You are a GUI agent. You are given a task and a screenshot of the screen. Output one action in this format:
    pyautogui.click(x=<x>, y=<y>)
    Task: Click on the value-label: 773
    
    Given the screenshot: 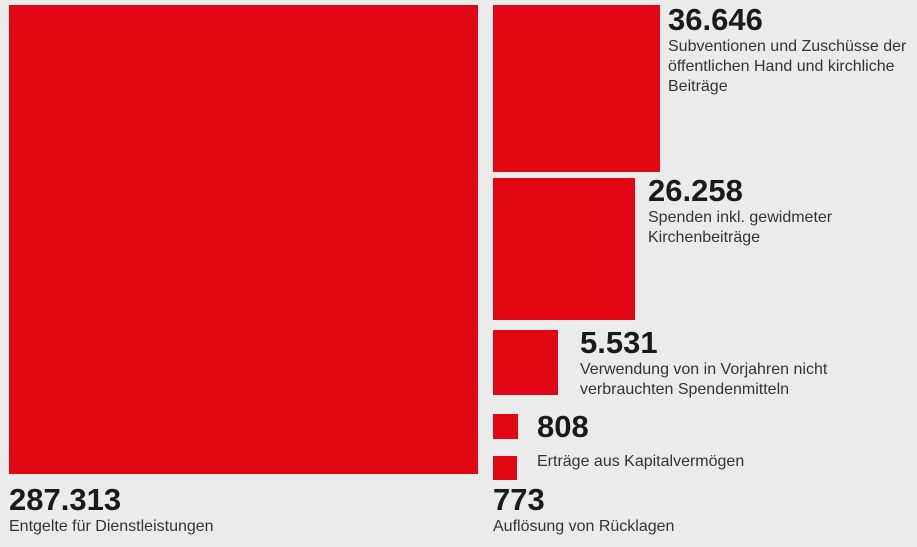 What is the action you would take?
    pyautogui.click(x=519, y=499)
    